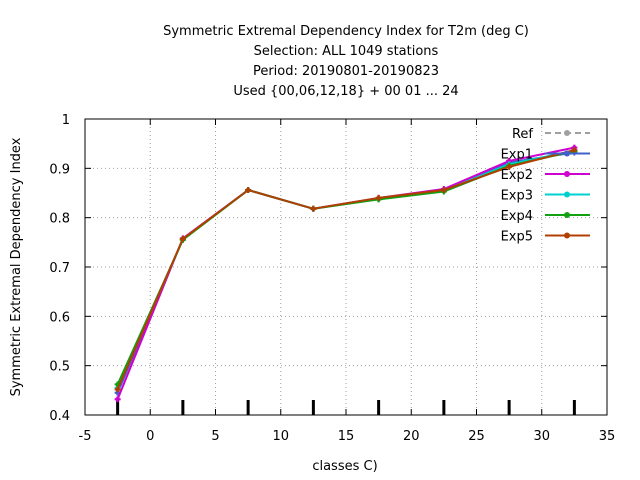 The width and height of the screenshot is (640, 480). Describe the element at coordinates (517, 216) in the screenshot. I see `legend-label: Exp4` at that location.